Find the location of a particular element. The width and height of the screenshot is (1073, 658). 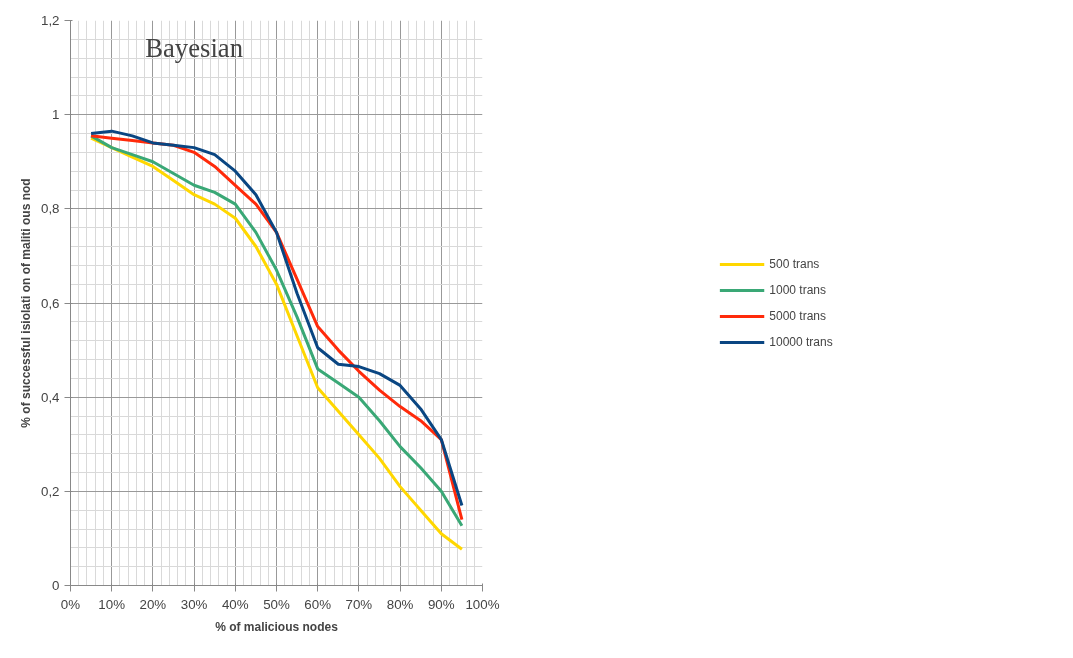

y-axis-title: % of successful isiolati on of maliti ous nod is located at coordinates (25, 303).